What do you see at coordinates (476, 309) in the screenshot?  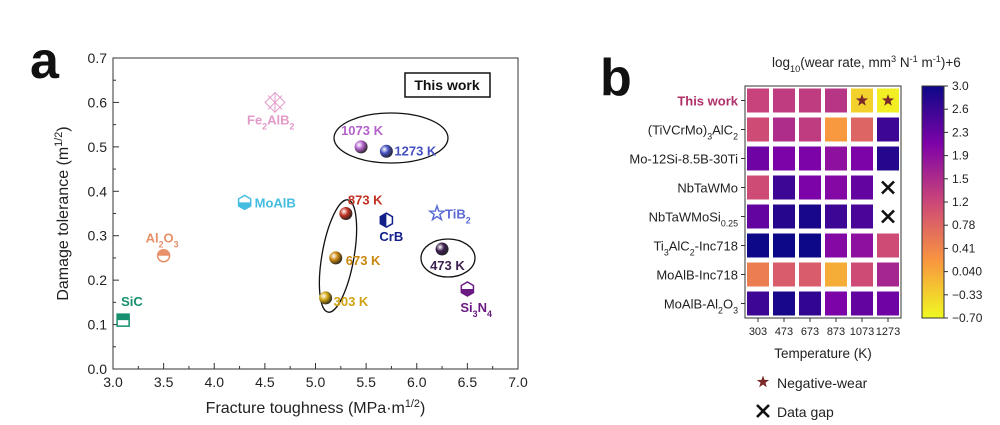 I see `point-si3n4-label: Si3N4` at bounding box center [476, 309].